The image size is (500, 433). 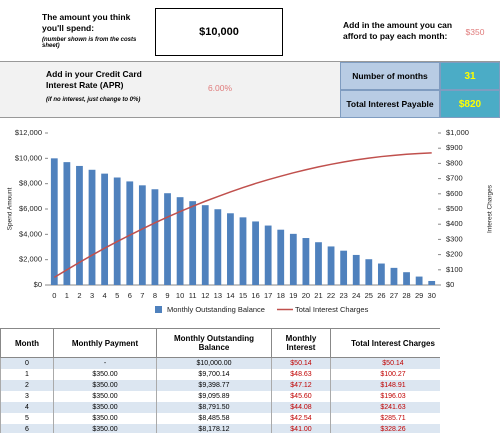 What do you see at coordinates (158, 309) in the screenshot?
I see `legend-swatch` at bounding box center [158, 309].